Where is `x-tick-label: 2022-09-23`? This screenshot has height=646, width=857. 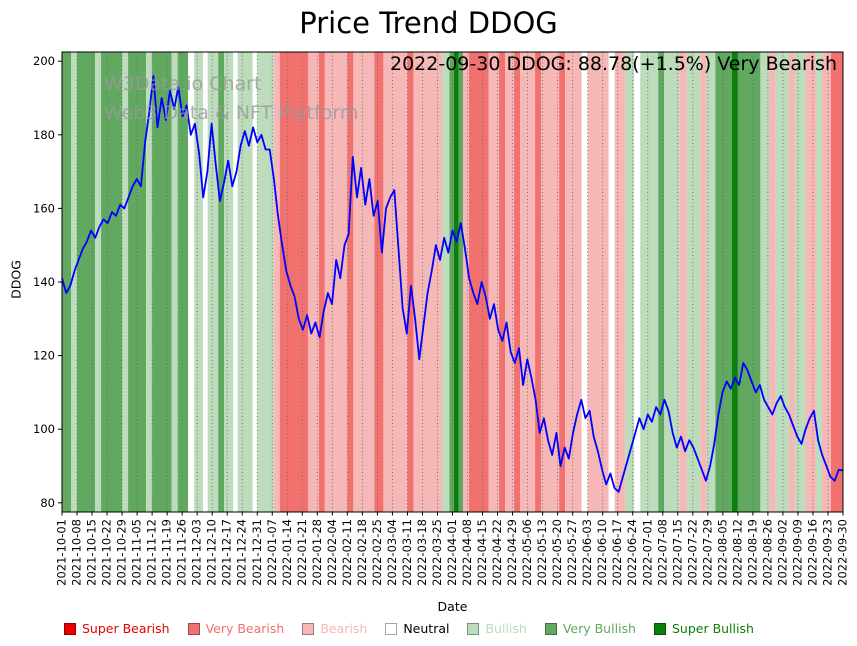
x-tick-label: 2022-09-23 is located at coordinates (827, 552).